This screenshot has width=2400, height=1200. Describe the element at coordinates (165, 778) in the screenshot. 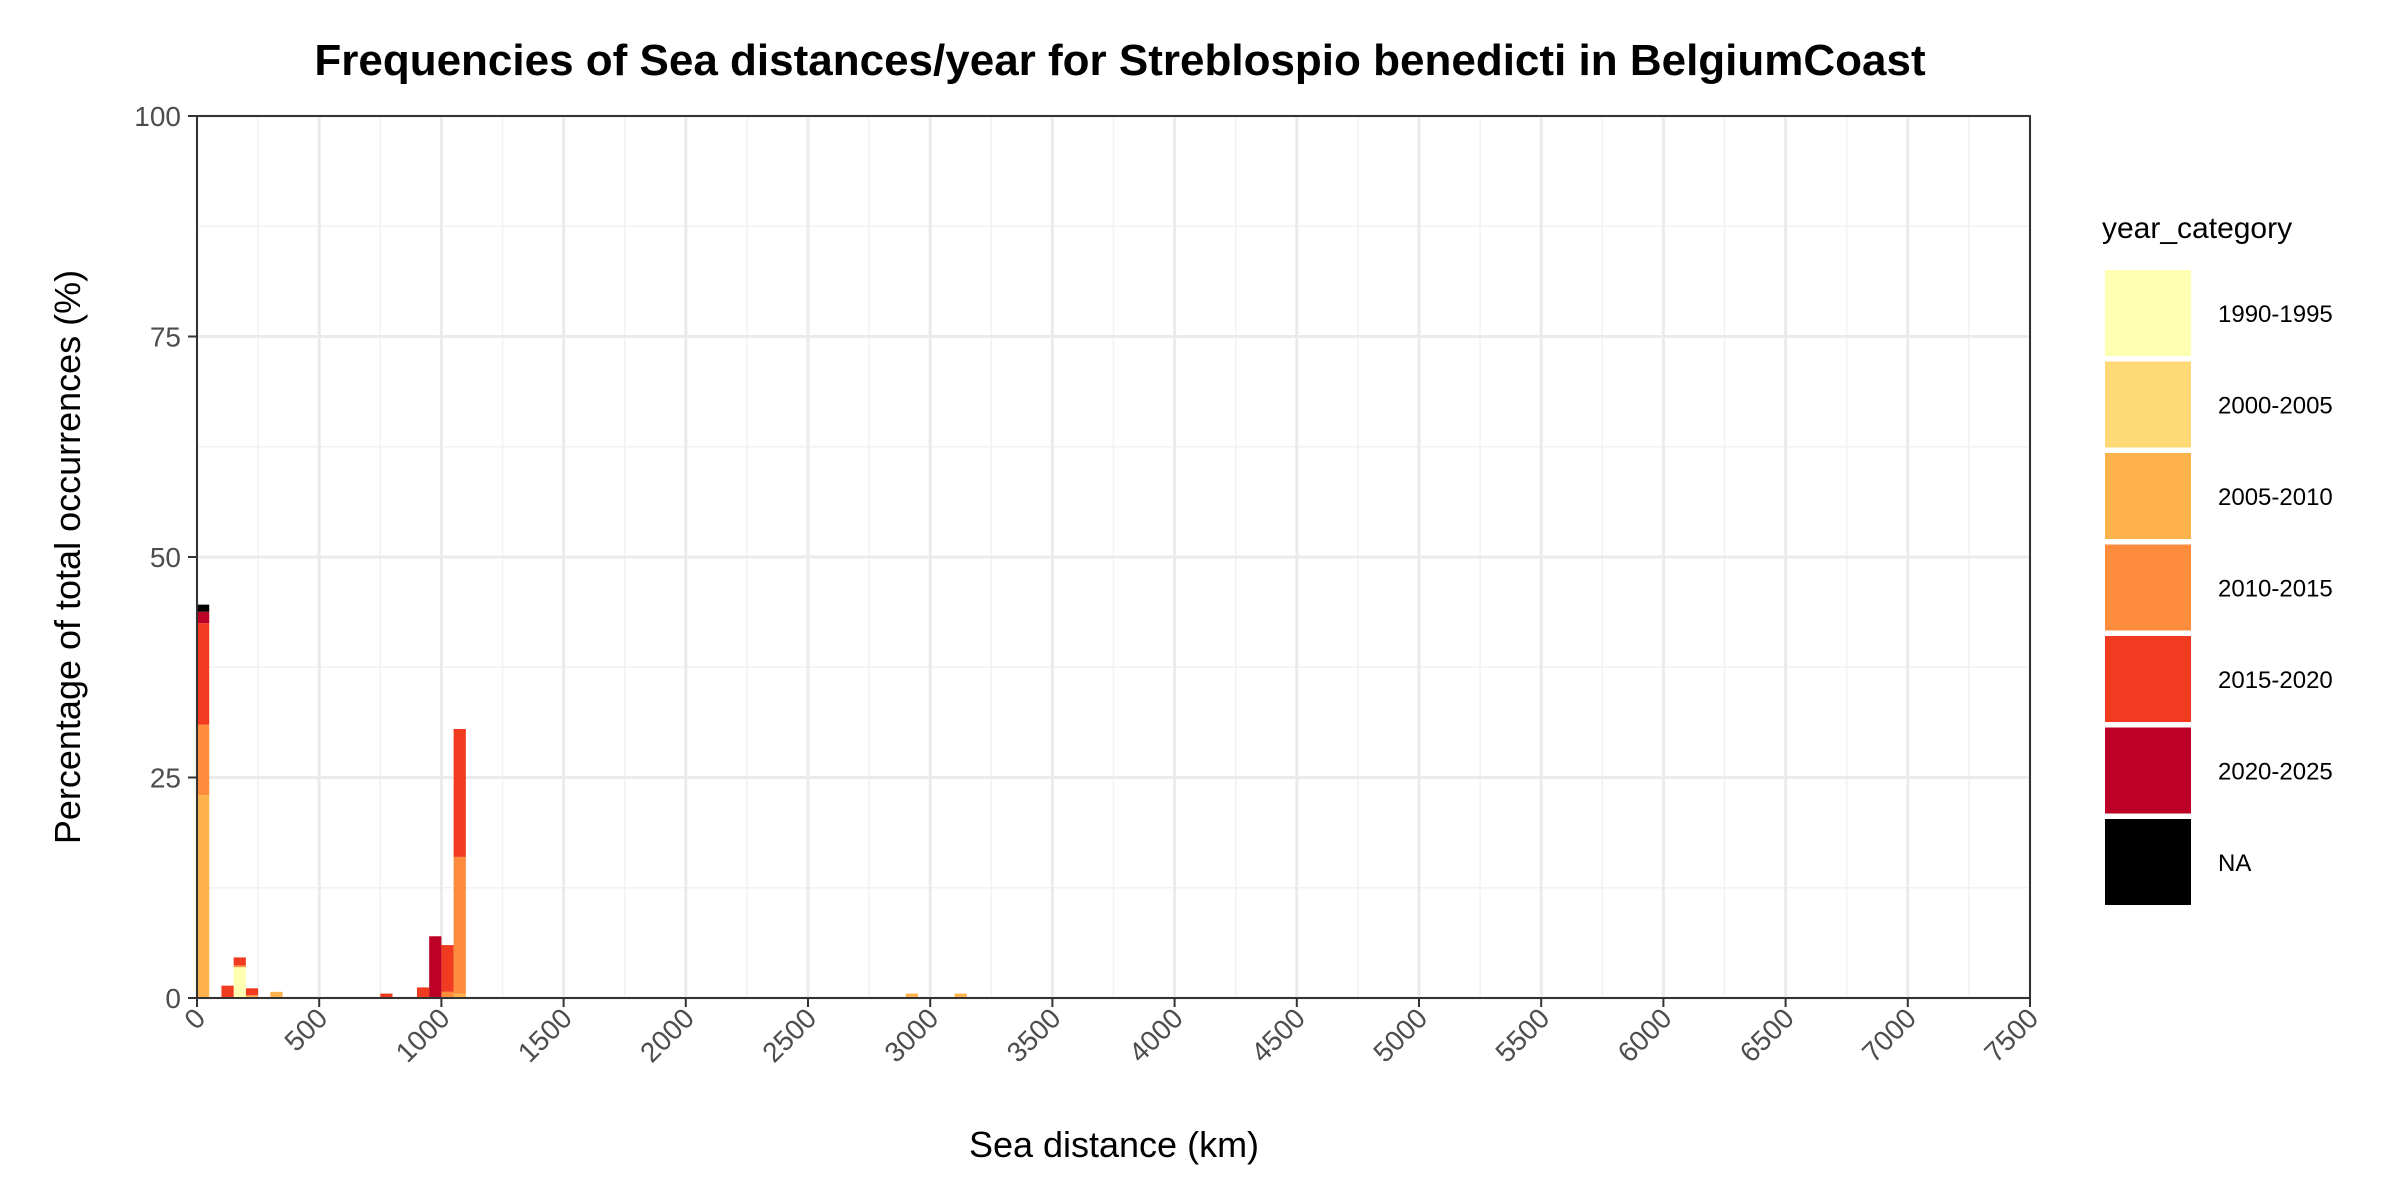

I see `y-tick-label: 25` at that location.